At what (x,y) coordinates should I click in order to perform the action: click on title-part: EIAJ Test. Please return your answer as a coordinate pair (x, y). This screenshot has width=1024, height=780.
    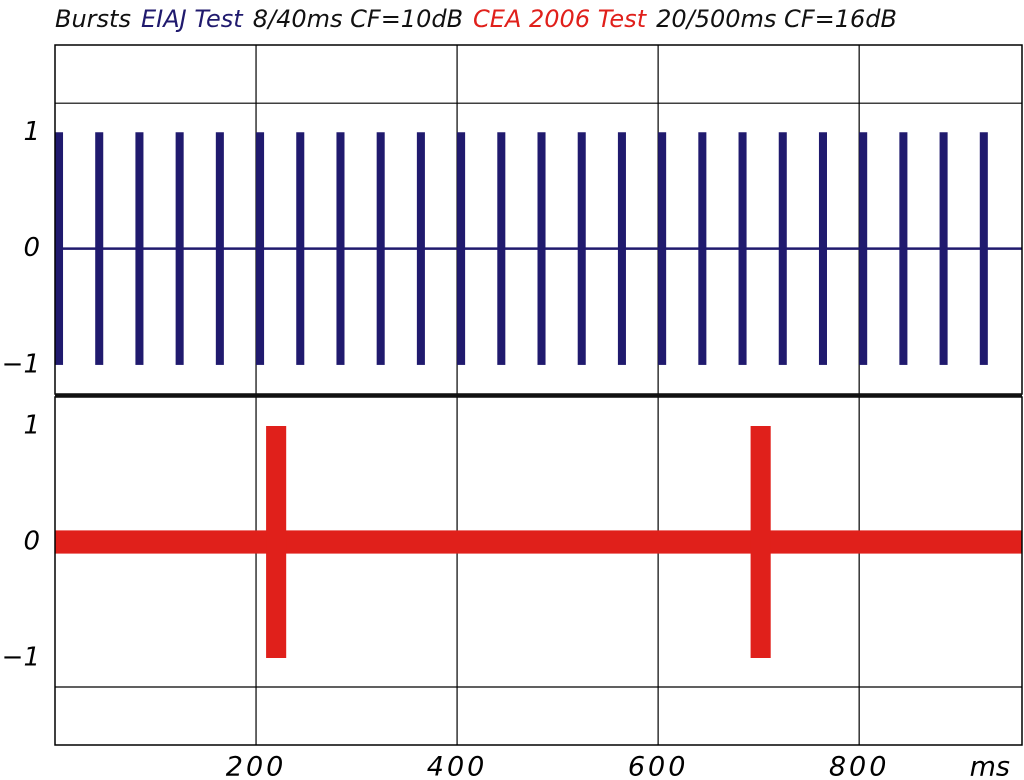
    Looking at the image, I should click on (192, 19).